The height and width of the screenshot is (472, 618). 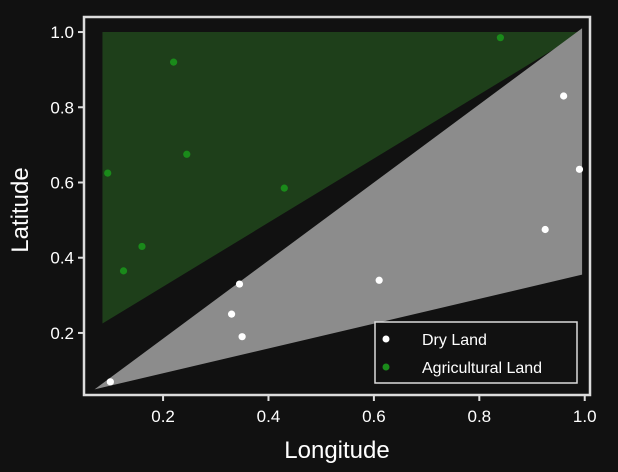 What do you see at coordinates (62, 32) in the screenshot?
I see `y-tick-label: 1.0` at bounding box center [62, 32].